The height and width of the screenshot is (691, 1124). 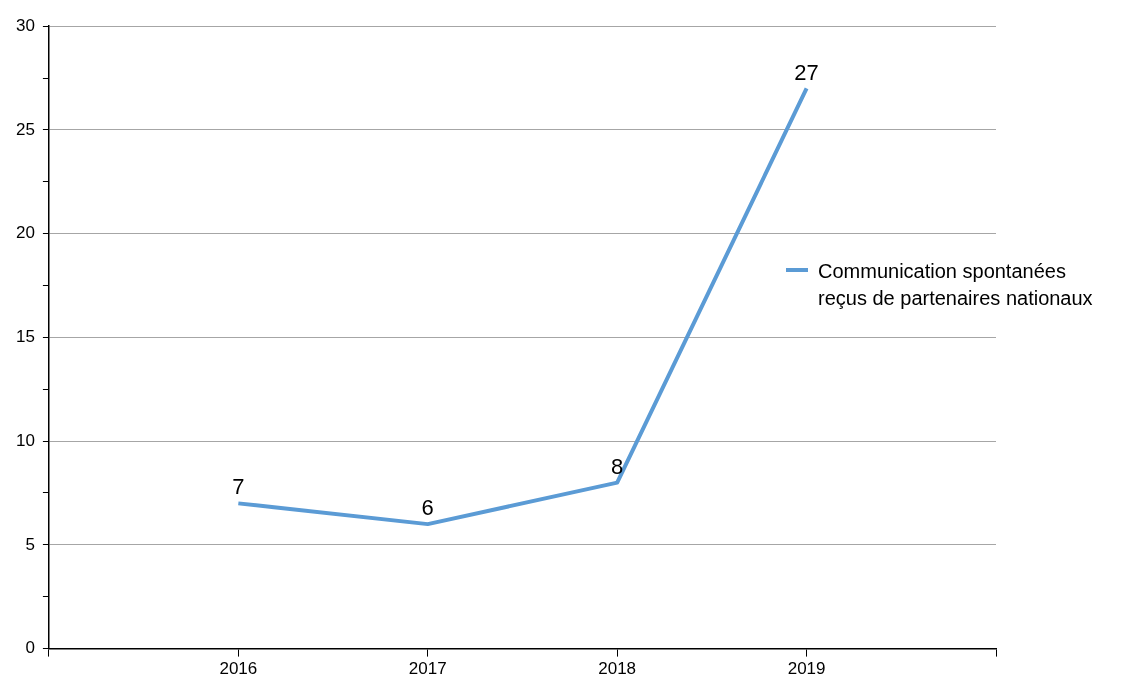 What do you see at coordinates (617, 466) in the screenshot?
I see `data-label: 8` at bounding box center [617, 466].